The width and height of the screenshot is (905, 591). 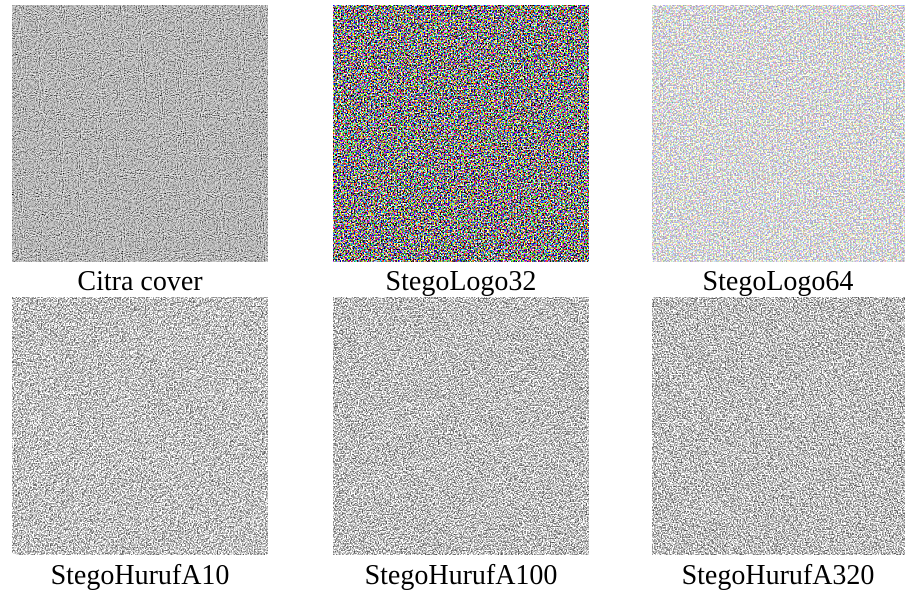 I want to click on figure-cell: StegoHurufA320, so click(x=778, y=444).